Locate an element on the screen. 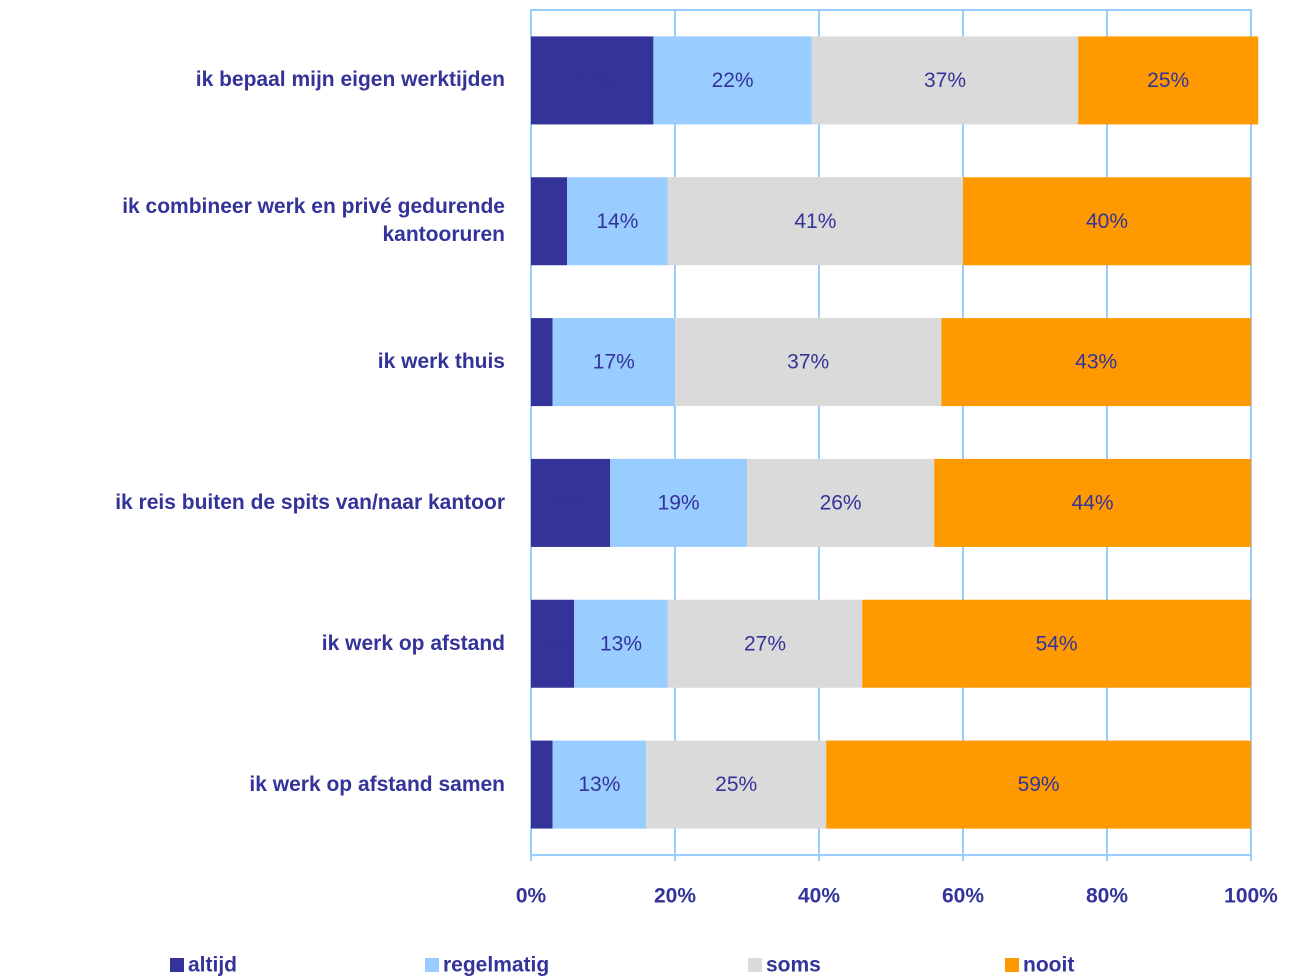 This screenshot has width=1290, height=978. data-label: 40% is located at coordinates (1107, 221).